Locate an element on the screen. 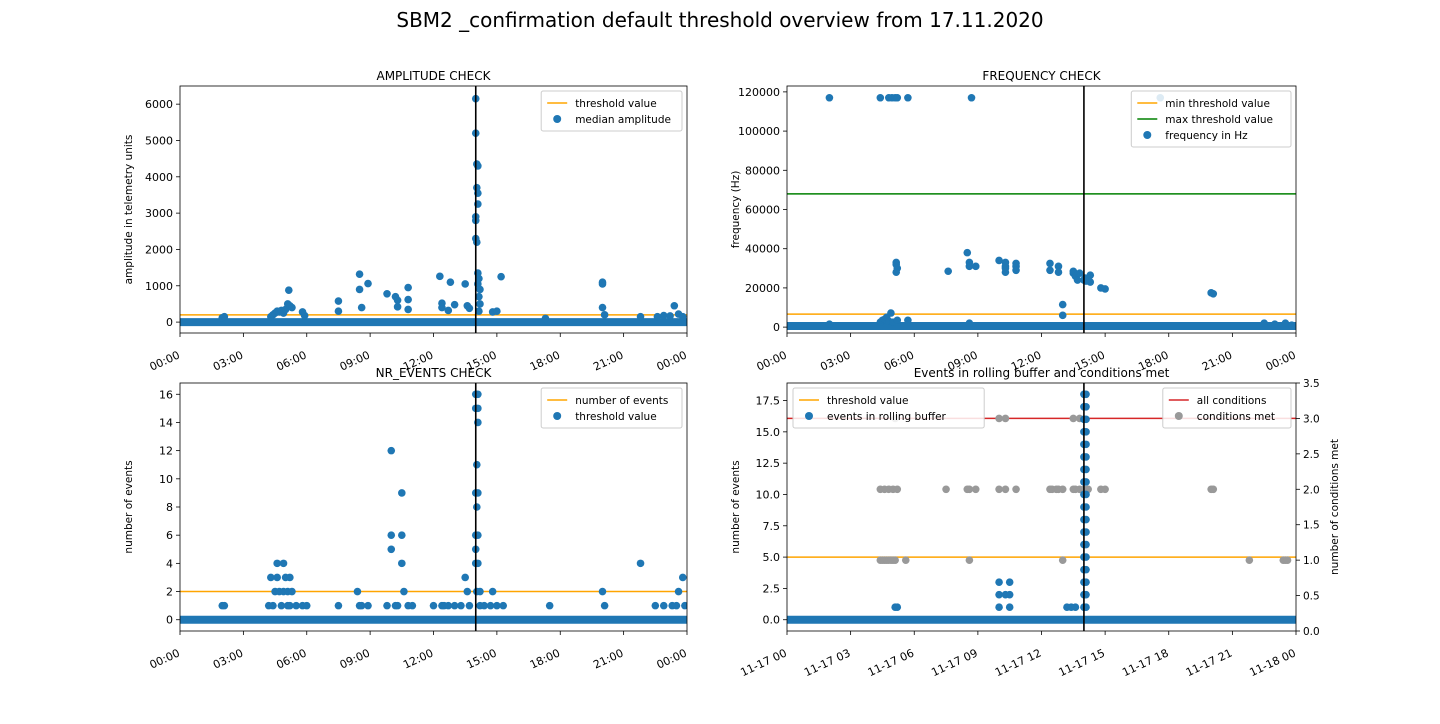  x-tick-label: 03:00 is located at coordinates (228, 658).